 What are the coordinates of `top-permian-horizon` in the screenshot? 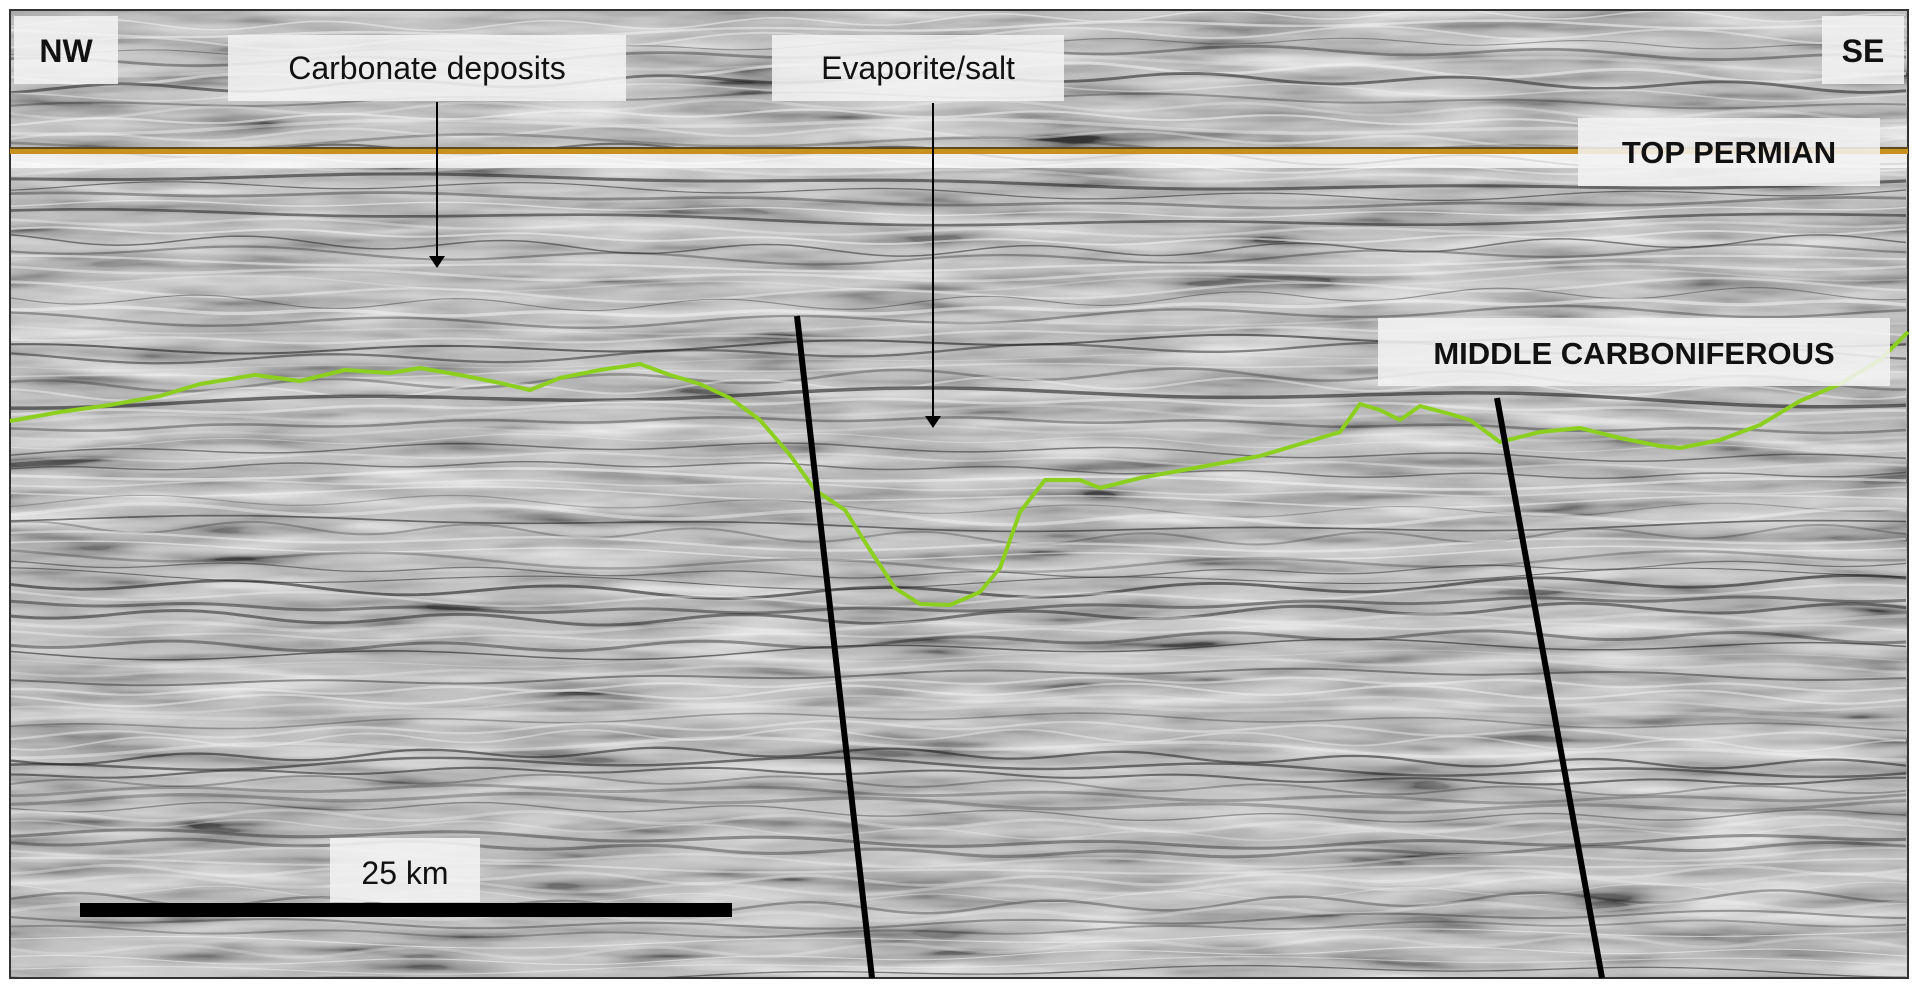 It's located at (959, 150).